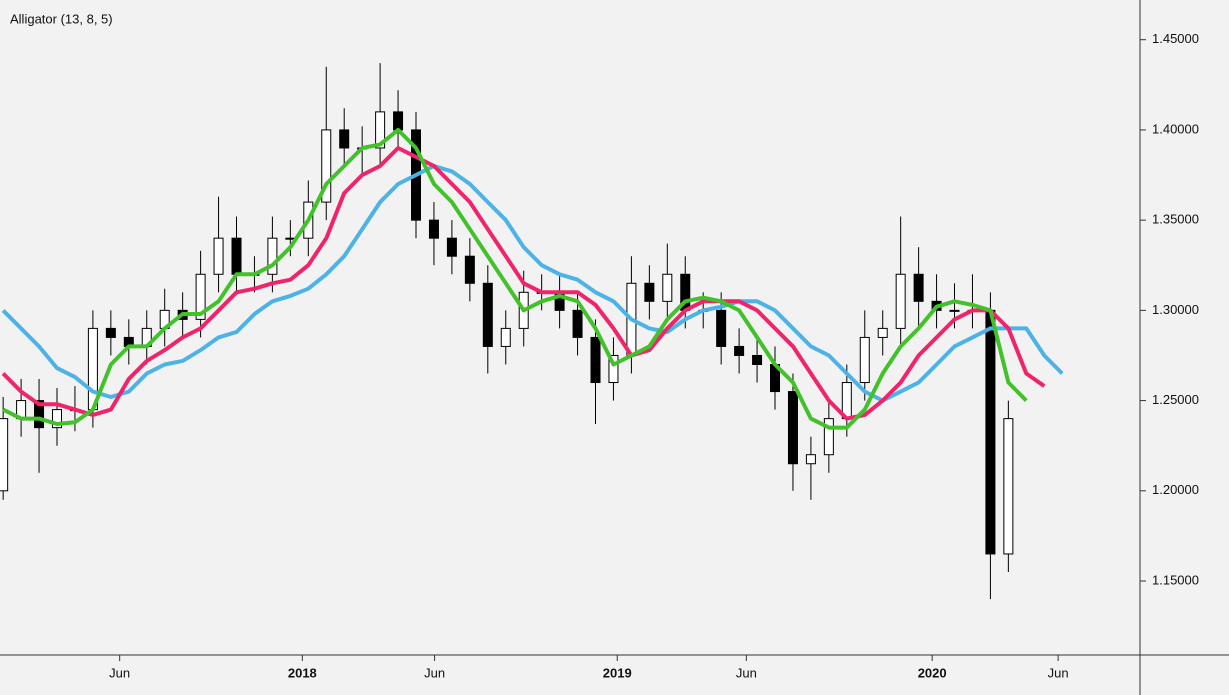  What do you see at coordinates (1175, 219) in the screenshot?
I see `y-tick-label: 1.35000` at bounding box center [1175, 219].